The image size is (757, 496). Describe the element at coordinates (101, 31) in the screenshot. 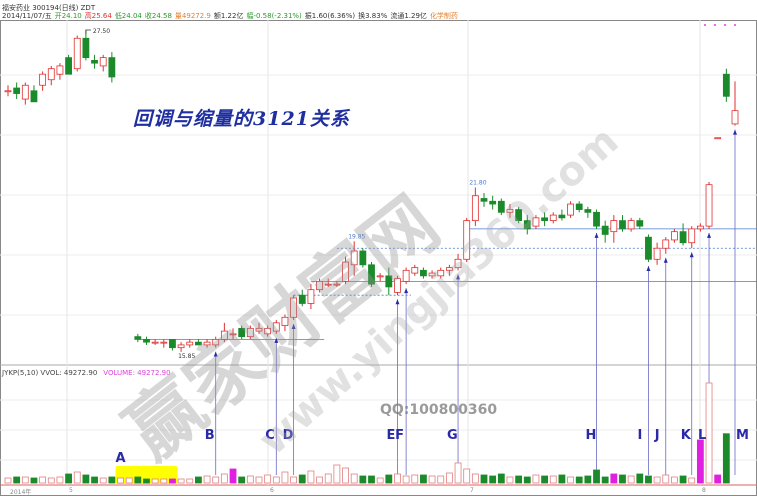

I see `price-label-high: 27.50` at that location.